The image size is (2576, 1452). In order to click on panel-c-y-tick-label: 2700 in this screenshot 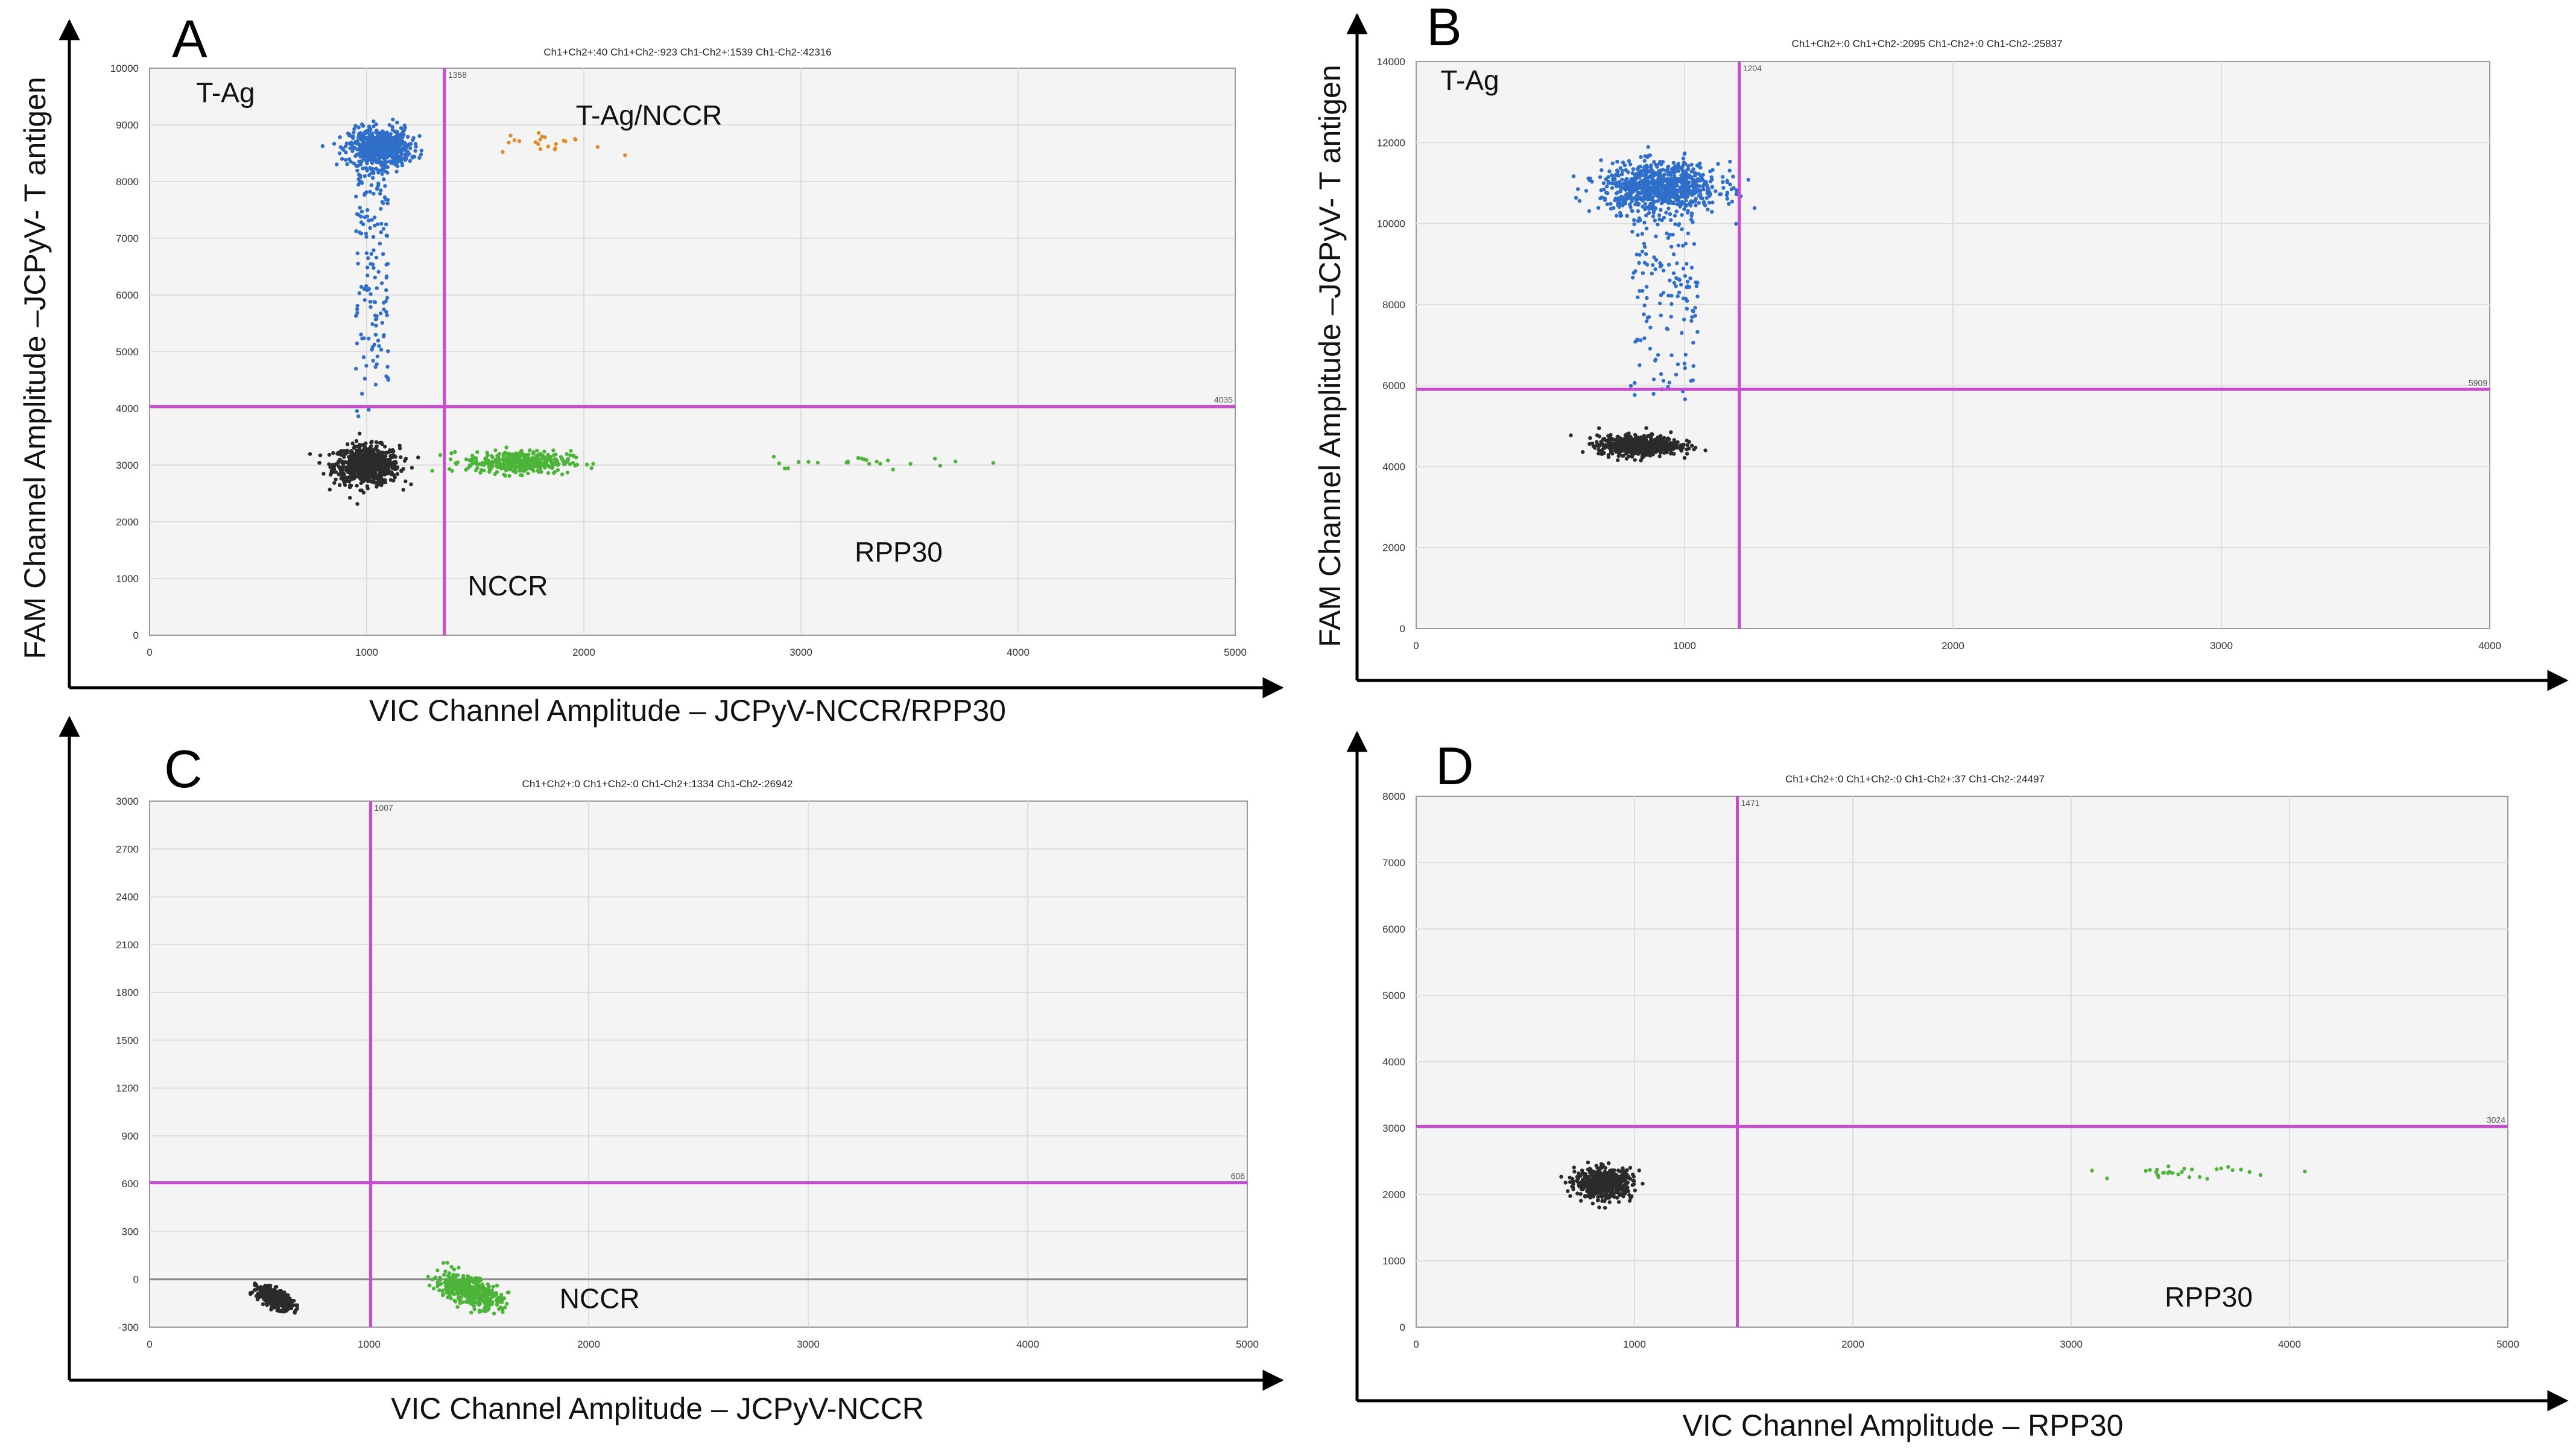, I will do `click(127, 849)`.